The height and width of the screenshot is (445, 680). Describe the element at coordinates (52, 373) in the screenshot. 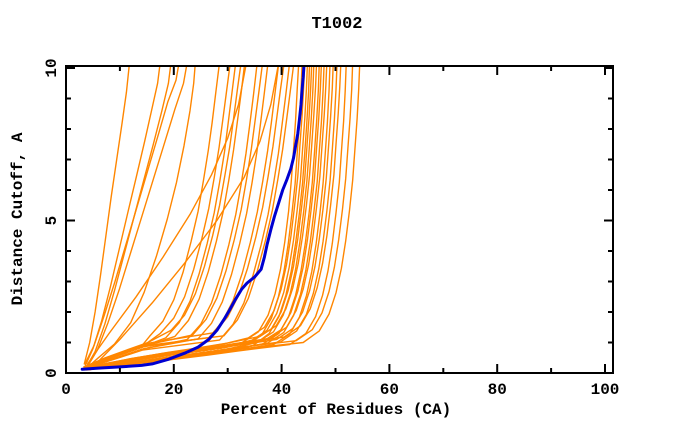

I see `y-tick-label: 0` at that location.